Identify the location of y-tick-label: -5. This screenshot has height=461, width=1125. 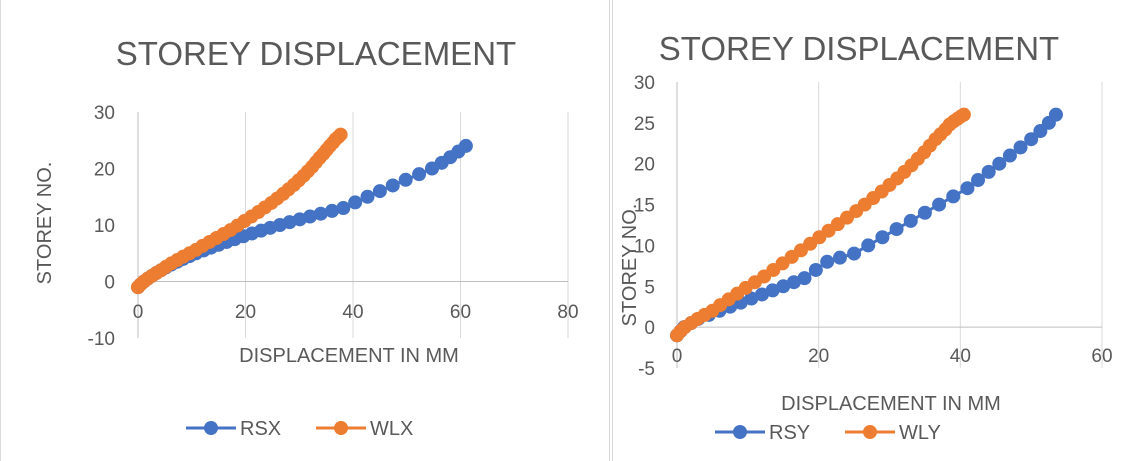
(646, 369).